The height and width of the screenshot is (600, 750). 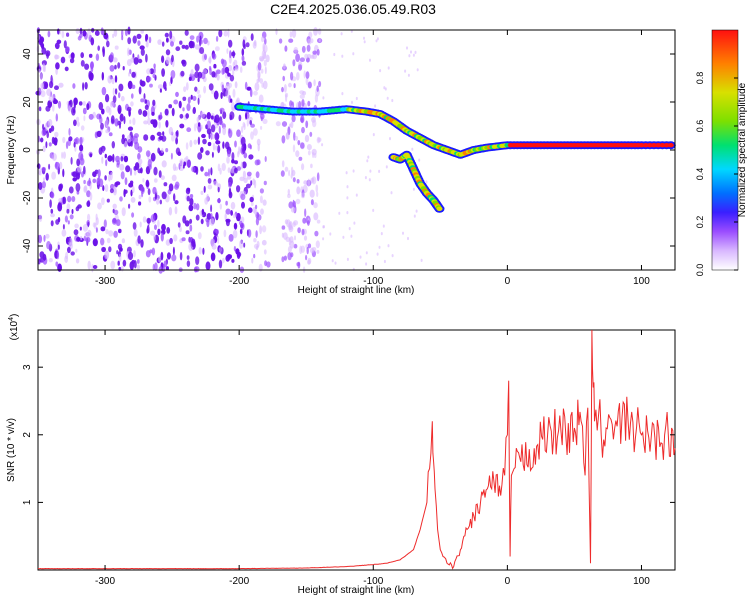 What do you see at coordinates (700, 174) in the screenshot?
I see `colorbar-tick-label: 0.4` at bounding box center [700, 174].